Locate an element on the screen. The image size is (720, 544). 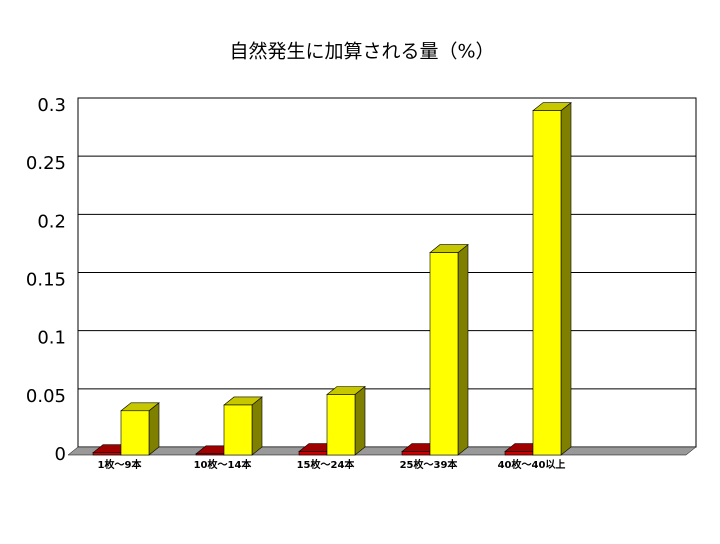
y-tick-label: 0.15 is located at coordinates (46, 280).